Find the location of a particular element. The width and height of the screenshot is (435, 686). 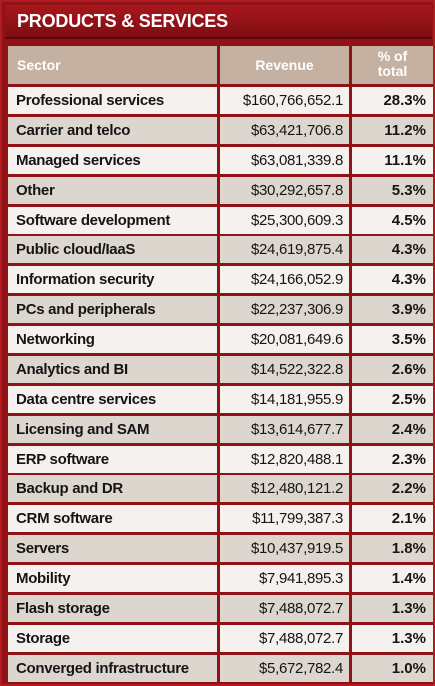

percent-cell: 5.3% is located at coordinates (392, 190).